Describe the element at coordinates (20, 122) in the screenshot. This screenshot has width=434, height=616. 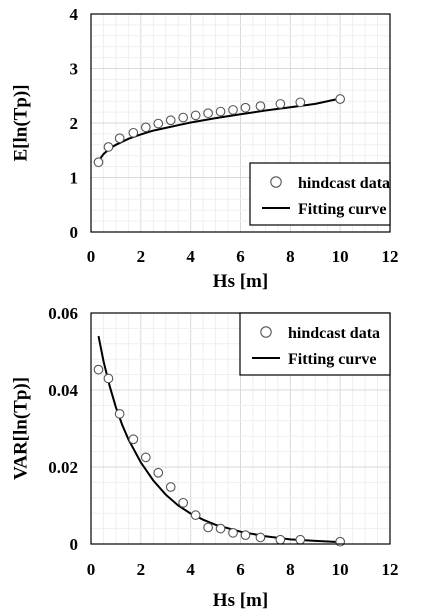
I see `y-axis-label: E[ln(Tp)]` at that location.